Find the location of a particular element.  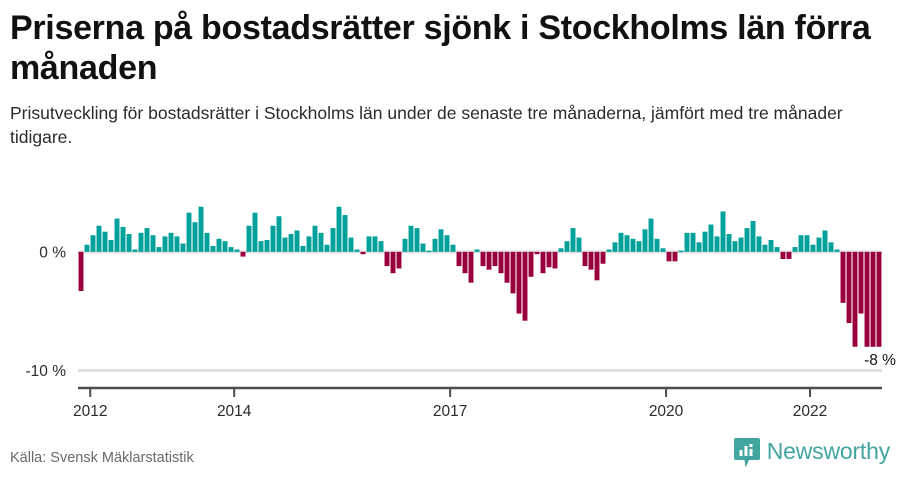

x-axis-tick-label: 2012 is located at coordinates (90, 411).